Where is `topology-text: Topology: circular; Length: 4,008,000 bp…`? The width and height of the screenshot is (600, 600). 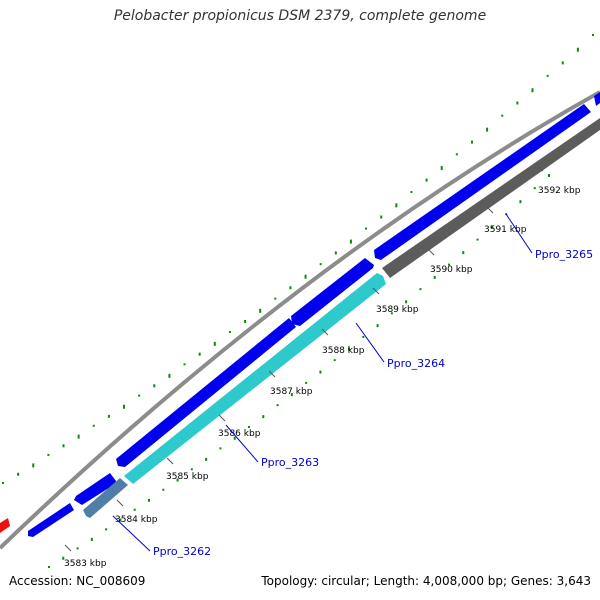
topology-text: Topology: circular; Length: 4,008,000 bp… is located at coordinates (426, 581).